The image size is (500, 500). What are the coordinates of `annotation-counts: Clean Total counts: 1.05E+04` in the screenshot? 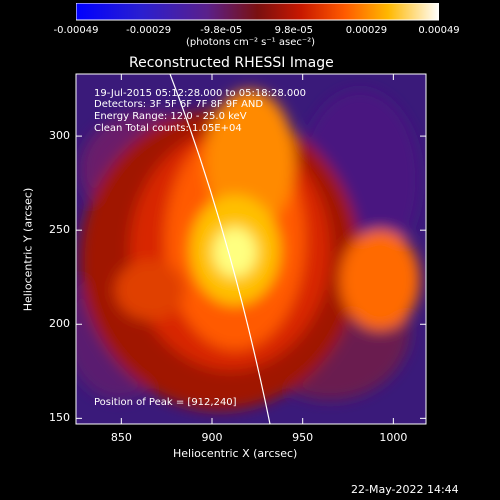 It's located at (168, 128).